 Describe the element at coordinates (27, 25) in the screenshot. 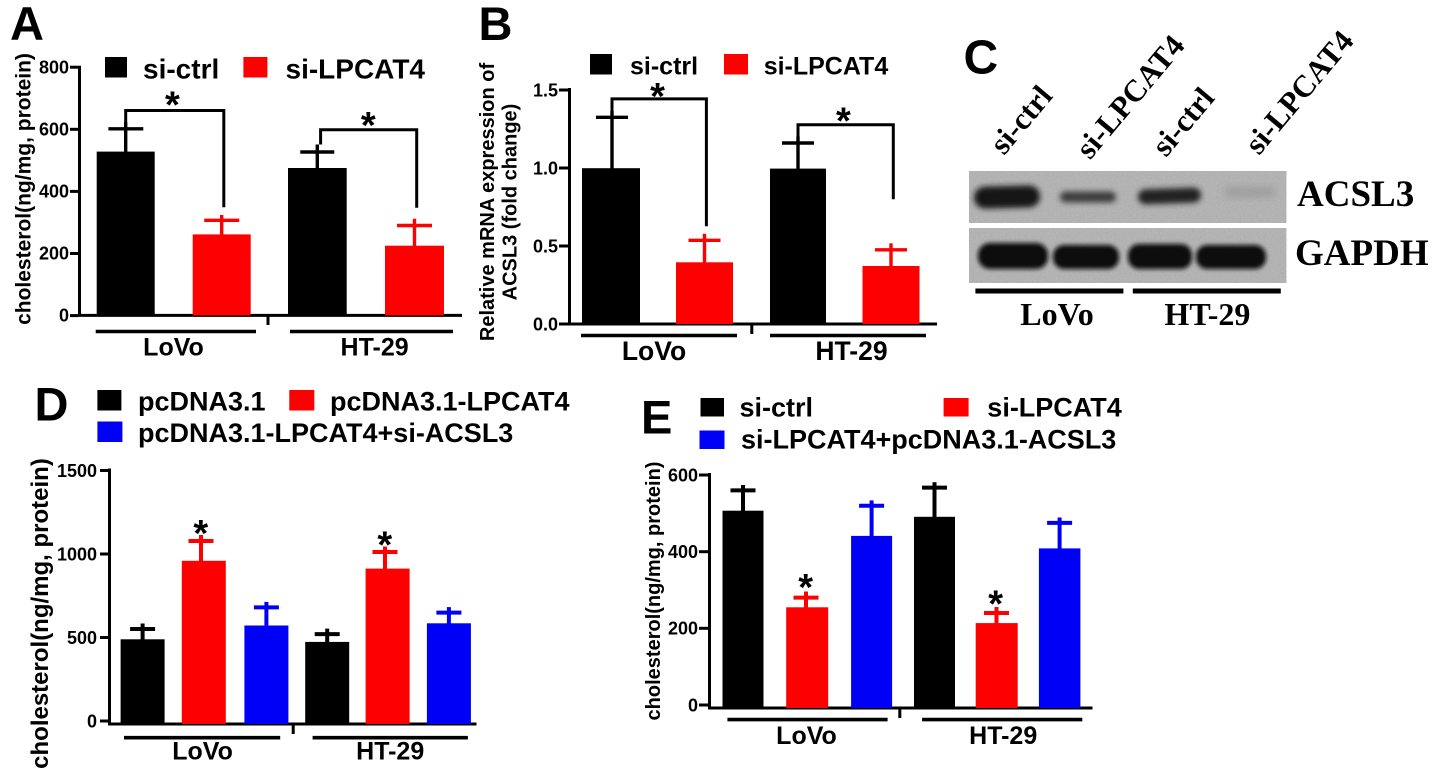

I see `svg-text: A` at that location.